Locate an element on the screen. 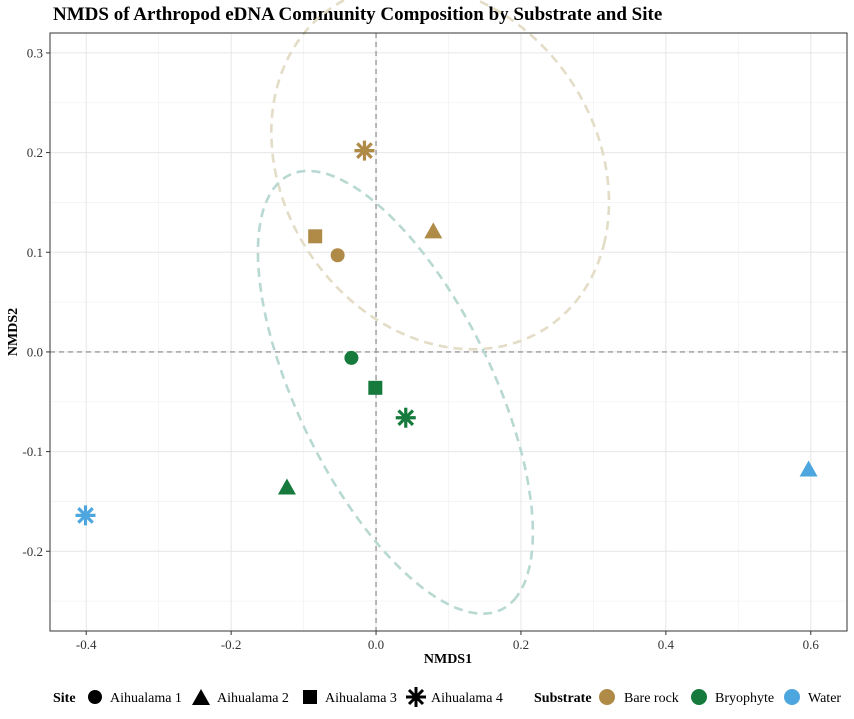 Image resolution: width=854 pixels, height=719 pixels. water-swatch-icon is located at coordinates (792, 697).